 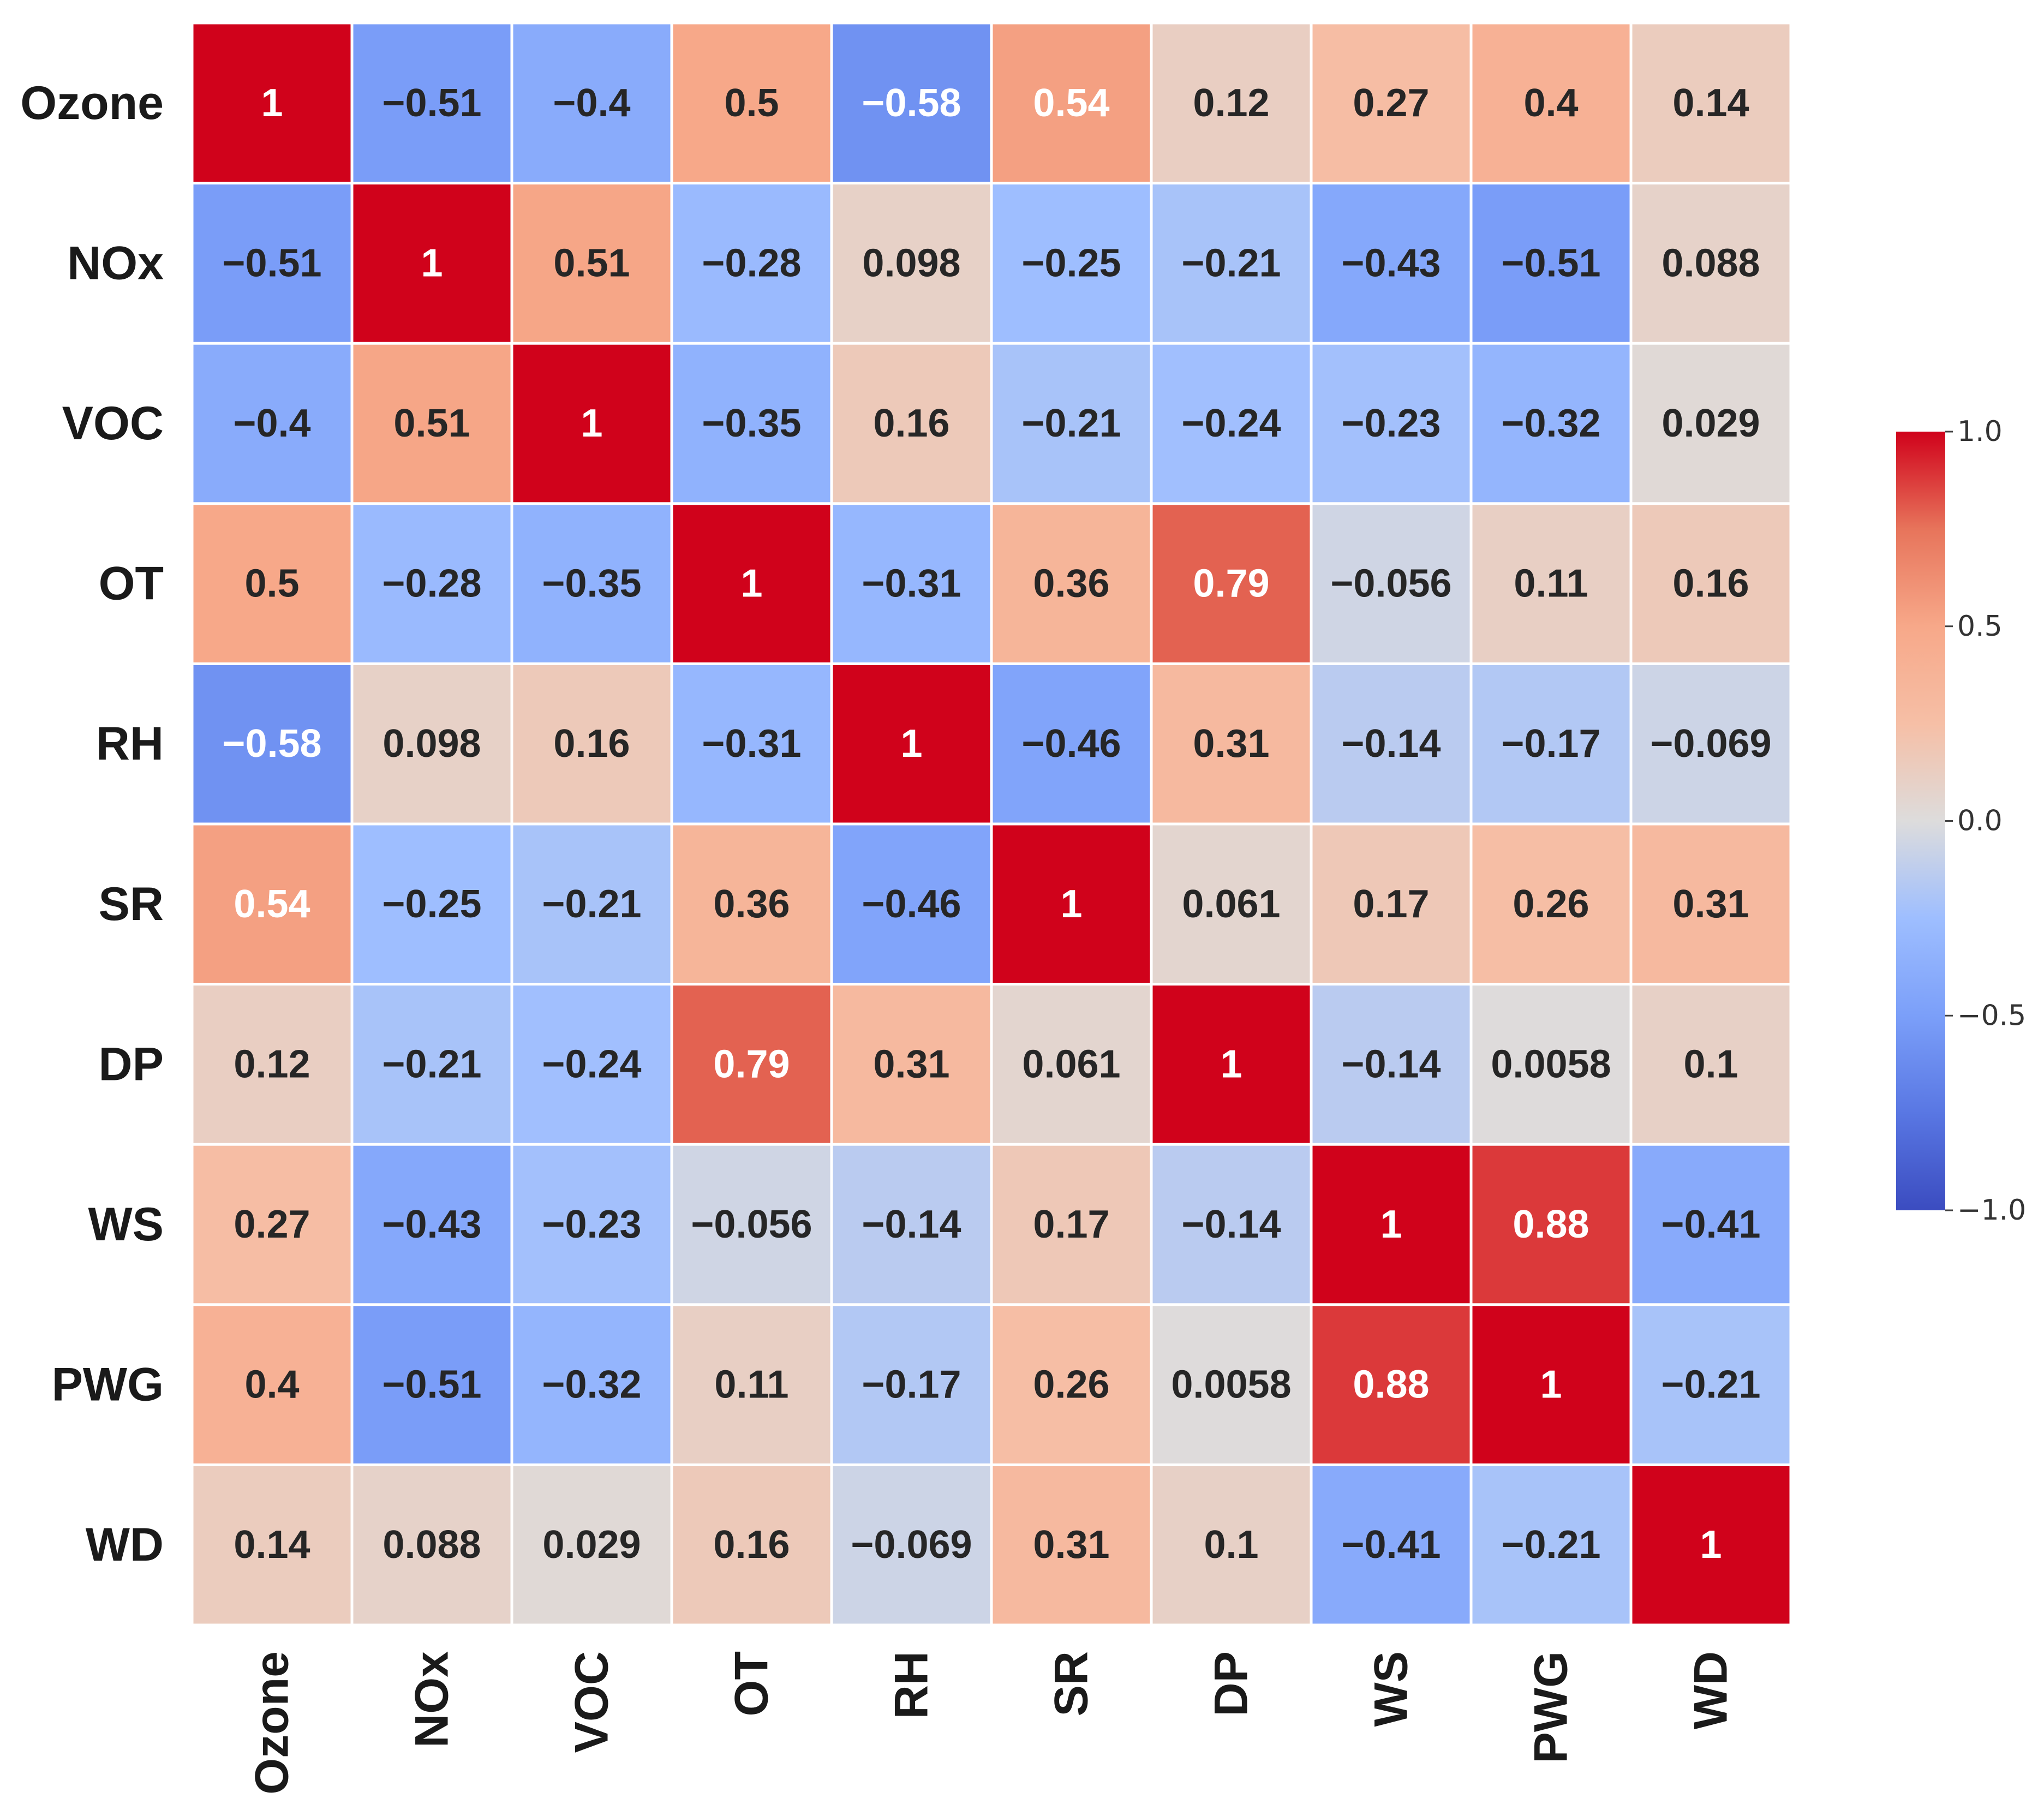 What do you see at coordinates (912, 744) in the screenshot?
I see `heatmap-cell-RH-RH` at bounding box center [912, 744].